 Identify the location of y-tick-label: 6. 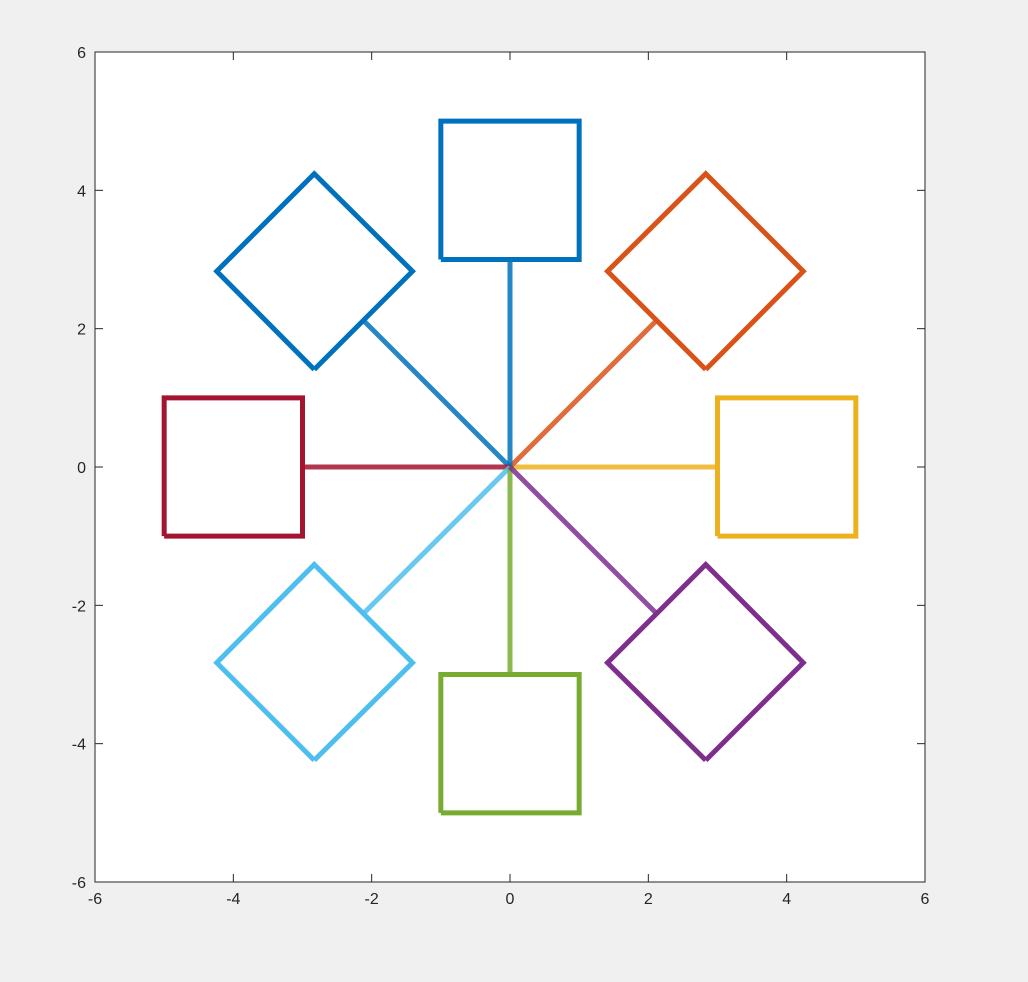
(81, 53).